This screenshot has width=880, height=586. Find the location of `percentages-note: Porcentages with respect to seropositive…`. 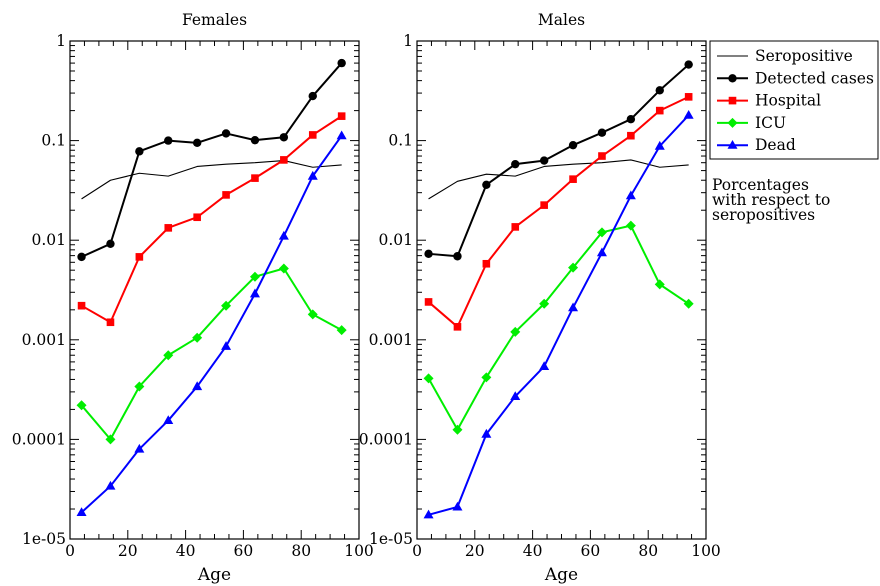

percentages-note: Porcentages with respect to seropositive… is located at coordinates (792, 200).